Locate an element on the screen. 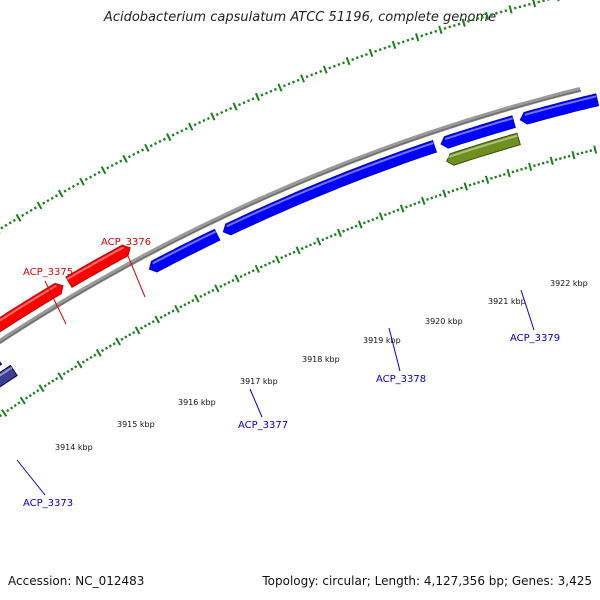 Image resolution: width=600 pixels, height=600 pixels. gene-label: ACP_3377 is located at coordinates (263, 425).